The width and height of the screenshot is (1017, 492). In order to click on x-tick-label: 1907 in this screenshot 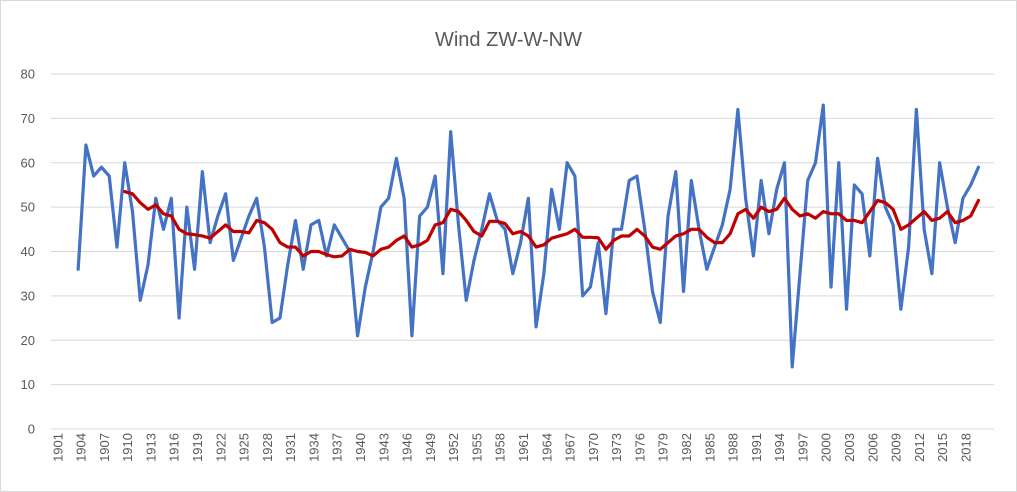, I will do `click(104, 447)`.